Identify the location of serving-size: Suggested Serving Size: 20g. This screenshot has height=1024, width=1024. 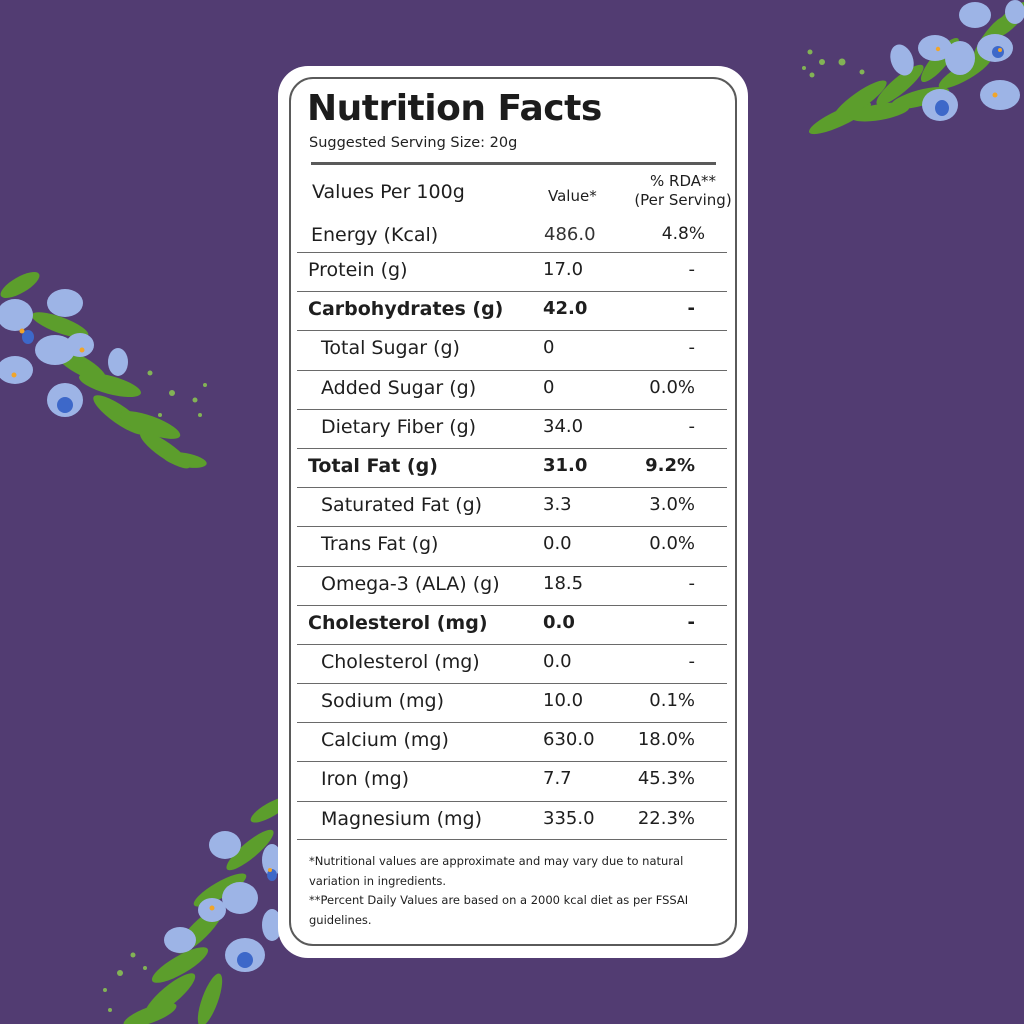
(413, 143).